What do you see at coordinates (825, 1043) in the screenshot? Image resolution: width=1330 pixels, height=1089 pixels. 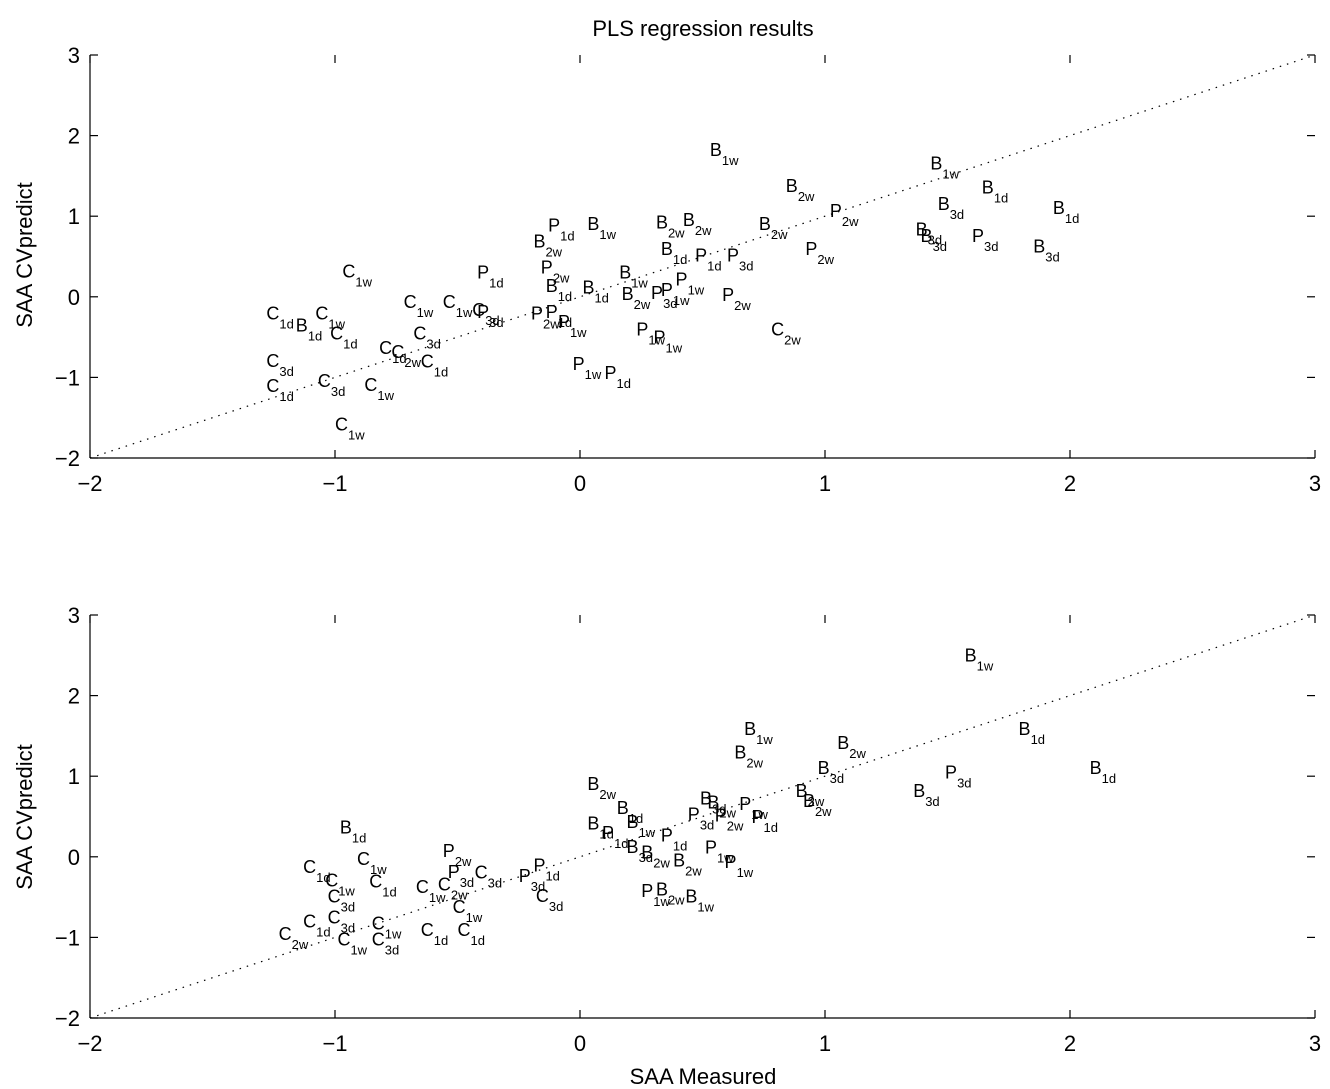 I see `x-tick-label: 1` at bounding box center [825, 1043].